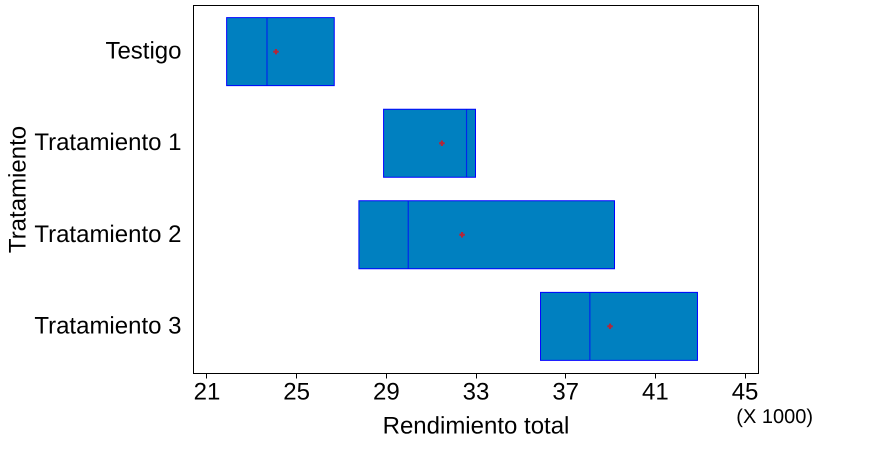  I want to click on text: (X 1000), so click(774, 417).